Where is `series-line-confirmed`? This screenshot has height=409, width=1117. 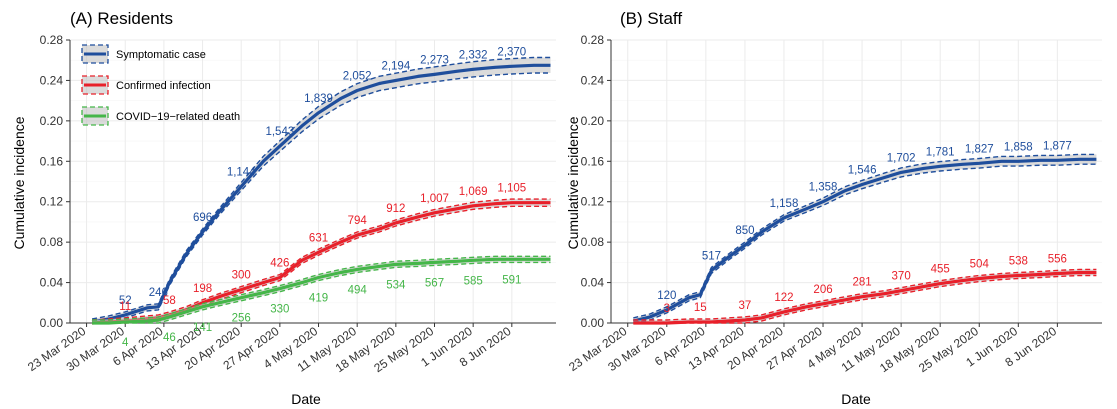
series-line-confirmed is located at coordinates (865, 297).